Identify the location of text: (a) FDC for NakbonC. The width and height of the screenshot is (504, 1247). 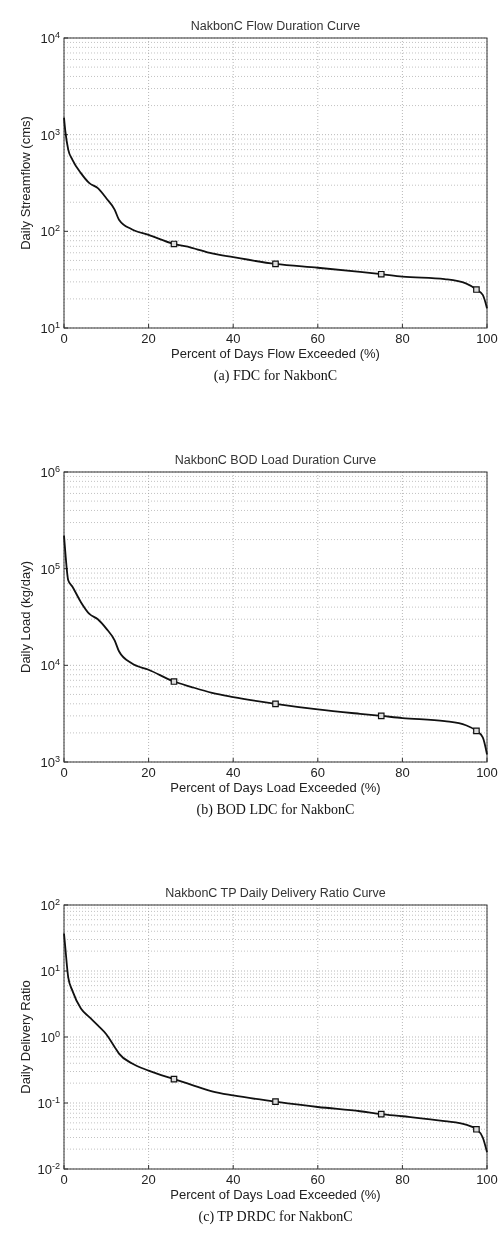
(275, 376).